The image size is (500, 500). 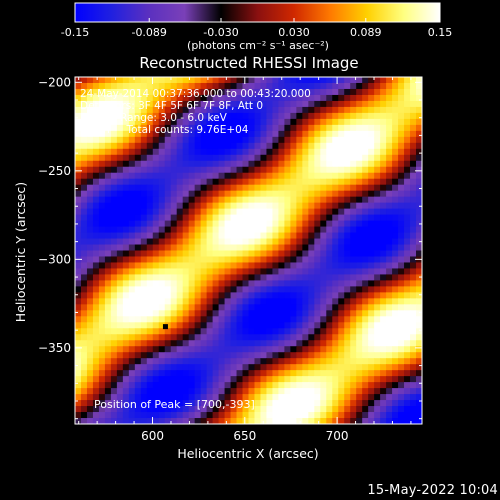 What do you see at coordinates (244, 436) in the screenshot?
I see `x-tick-label: 650` at bounding box center [244, 436].